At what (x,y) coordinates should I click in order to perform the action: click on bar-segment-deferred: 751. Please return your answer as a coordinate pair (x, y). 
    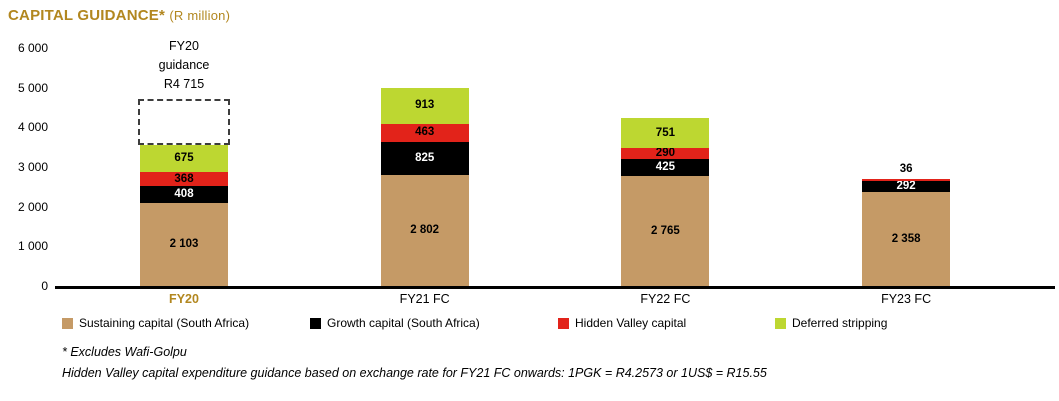
    Looking at the image, I should click on (665, 133).